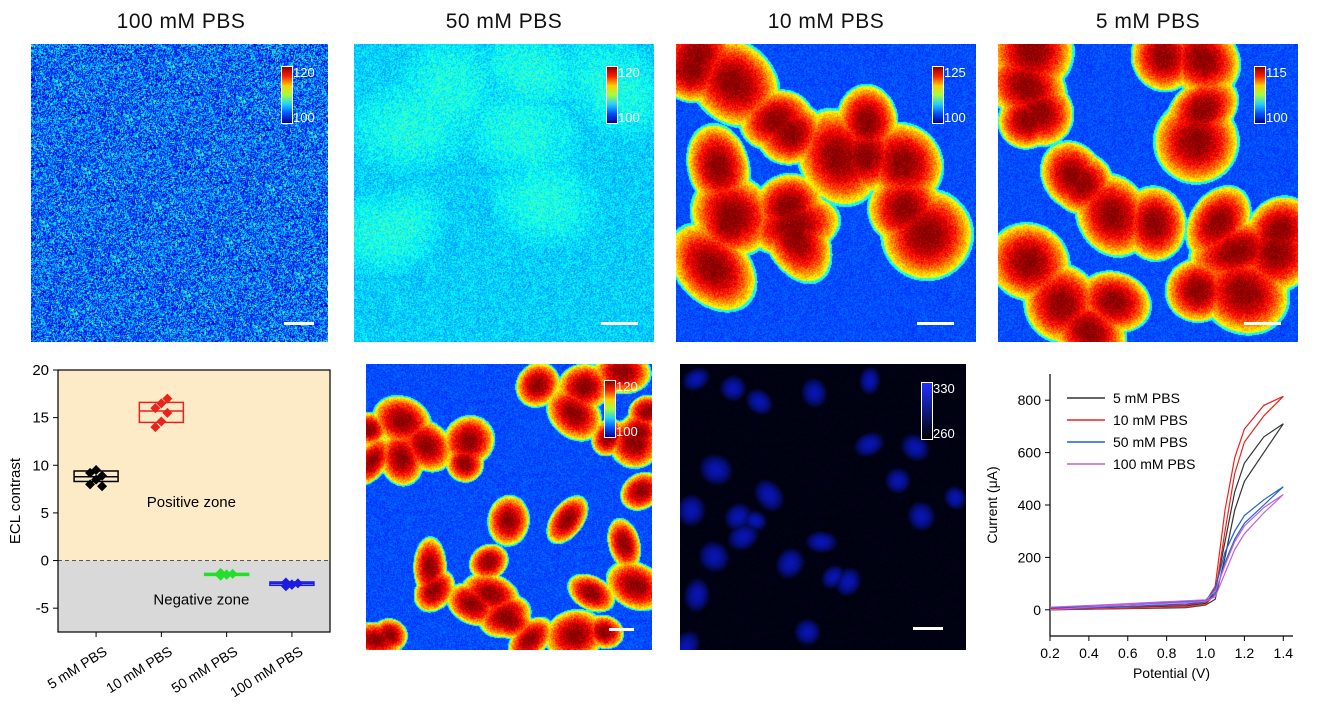  I want to click on colorbar-max: 330, so click(944, 388).